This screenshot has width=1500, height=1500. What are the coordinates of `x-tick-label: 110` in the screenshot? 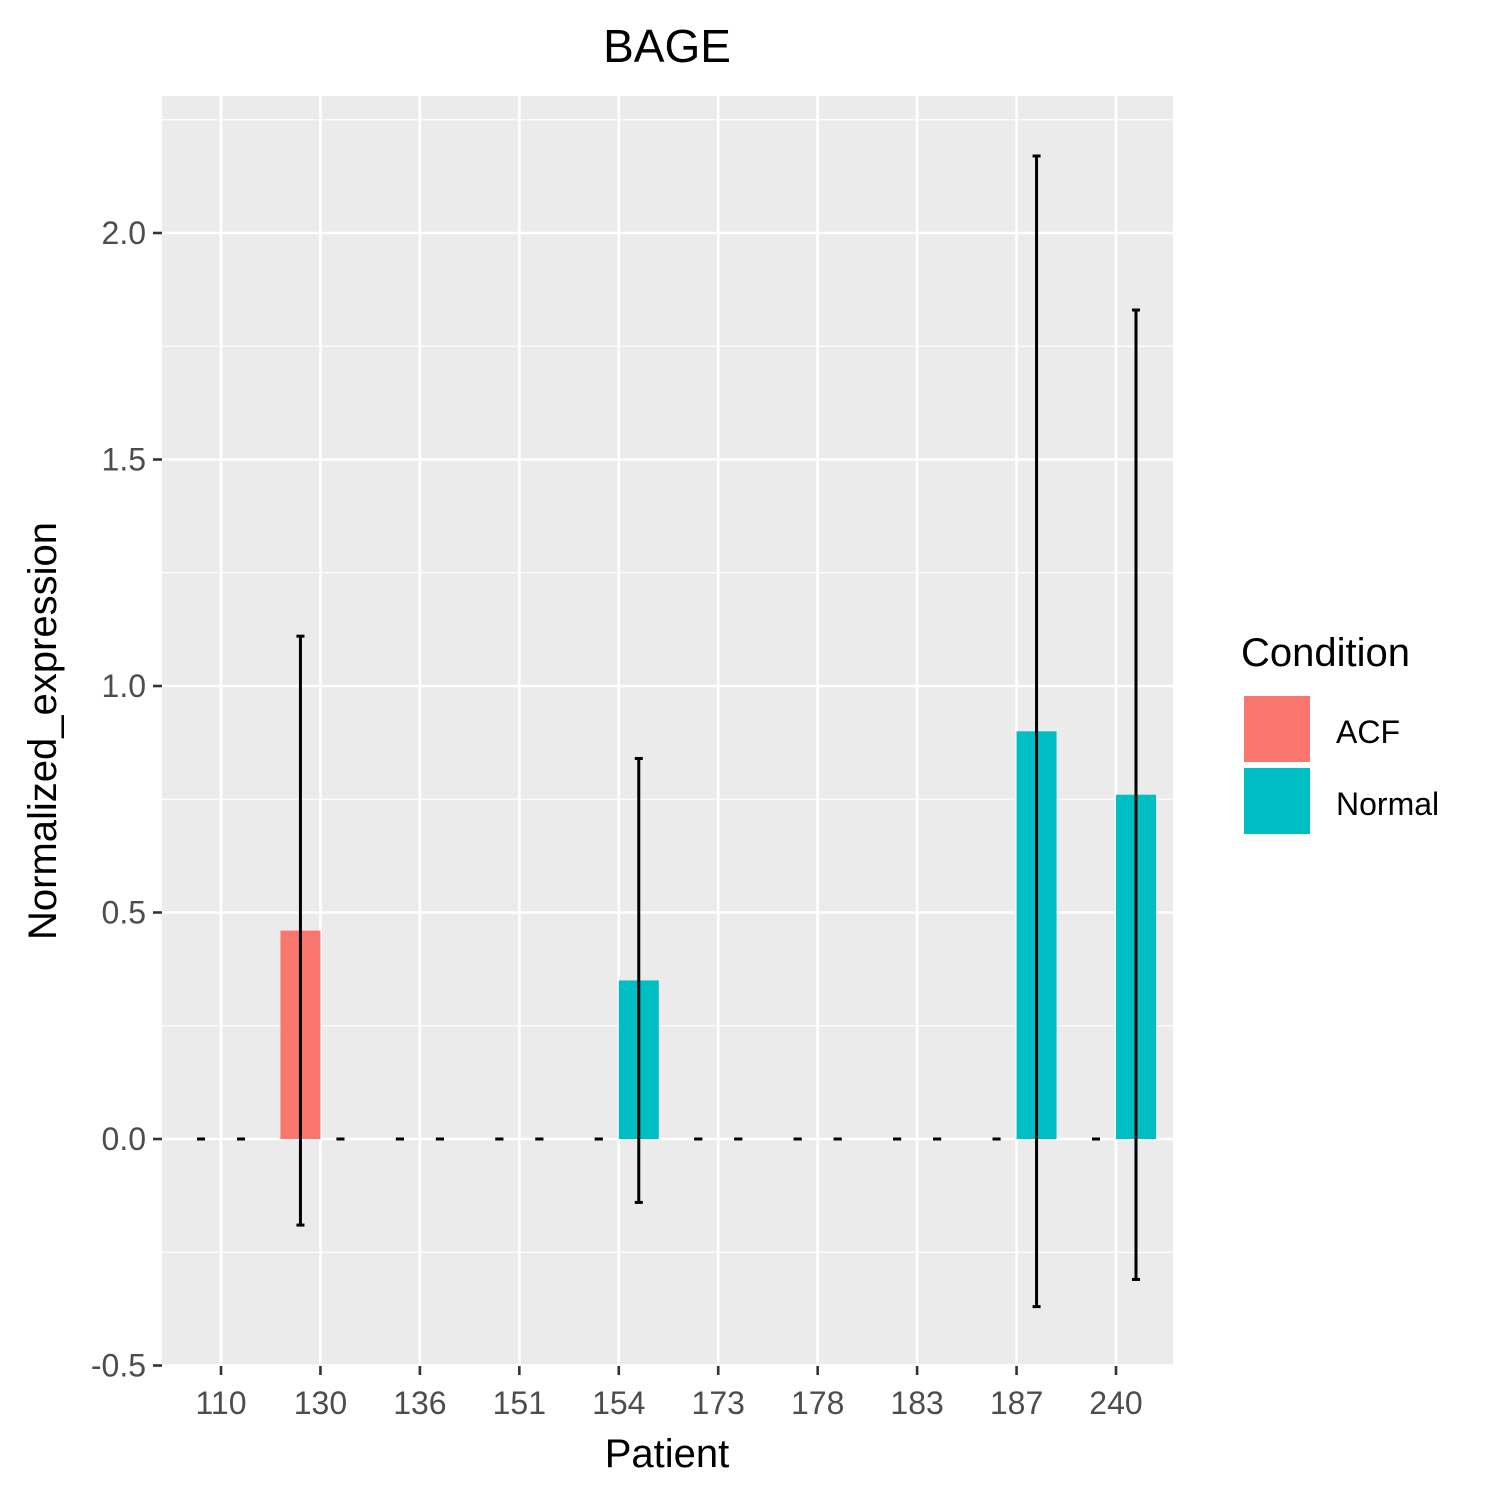 It's located at (220, 1403).